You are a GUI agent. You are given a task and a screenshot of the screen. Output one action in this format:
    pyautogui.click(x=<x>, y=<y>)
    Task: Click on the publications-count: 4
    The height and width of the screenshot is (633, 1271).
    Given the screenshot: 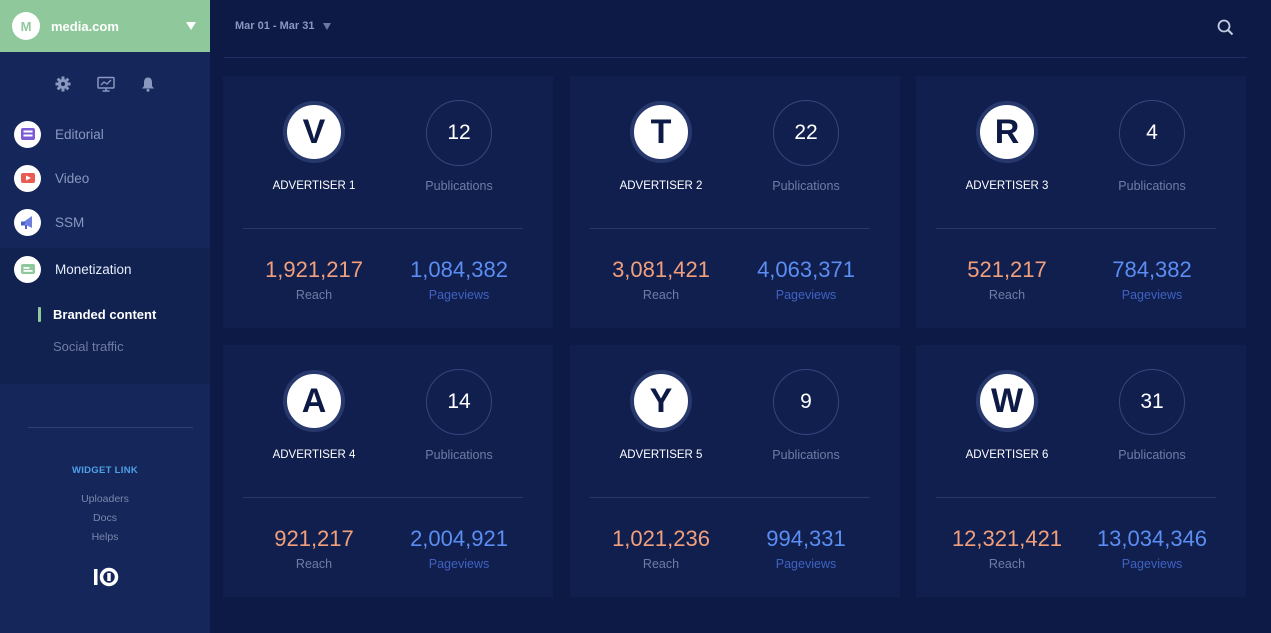 What is the action you would take?
    pyautogui.click(x=1152, y=133)
    